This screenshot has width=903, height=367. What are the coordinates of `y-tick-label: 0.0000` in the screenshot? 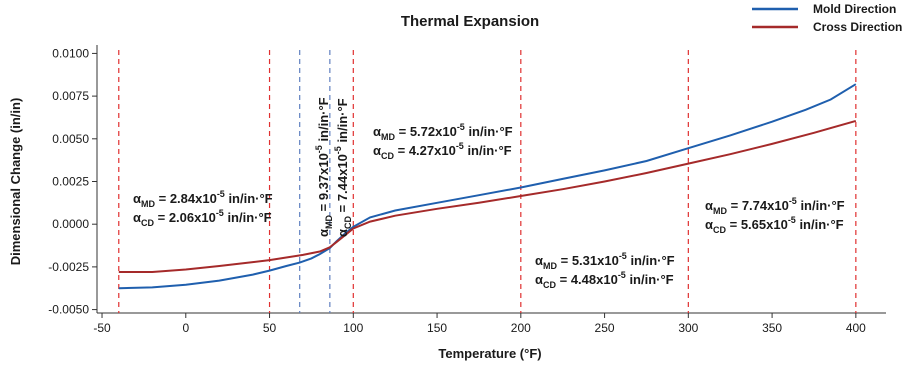 It's located at (70, 224).